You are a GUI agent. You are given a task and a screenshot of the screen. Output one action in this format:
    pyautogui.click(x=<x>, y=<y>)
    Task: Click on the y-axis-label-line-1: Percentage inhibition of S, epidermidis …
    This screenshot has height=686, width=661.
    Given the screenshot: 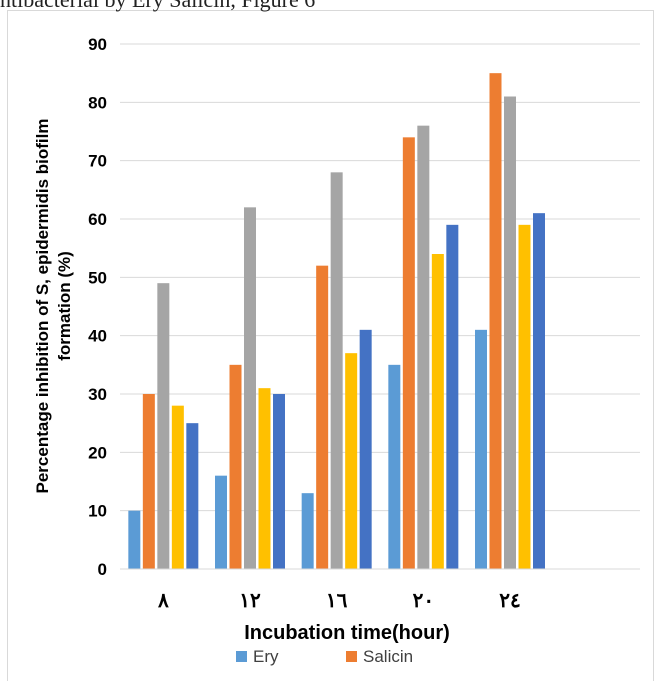 What is the action you would take?
    pyautogui.click(x=42, y=306)
    